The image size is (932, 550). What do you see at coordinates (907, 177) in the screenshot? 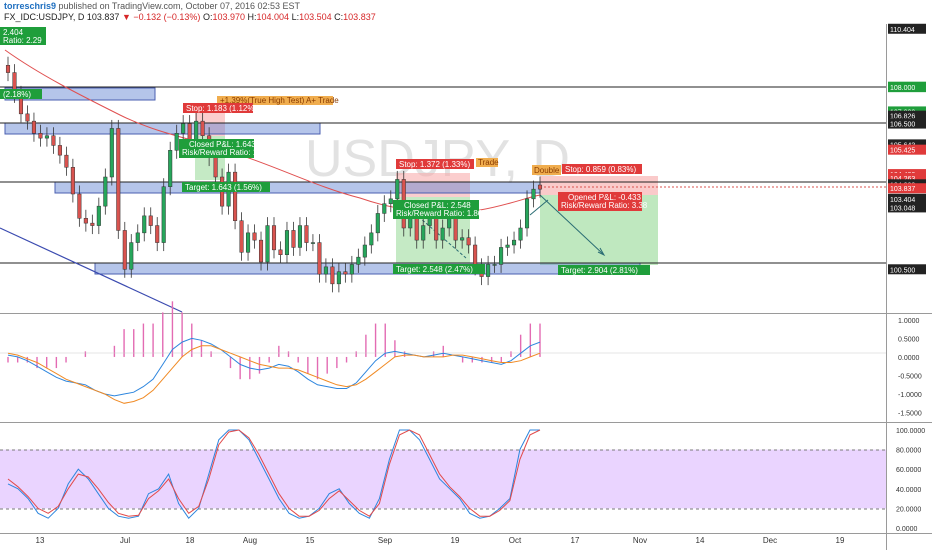
I see `price-tag` at bounding box center [907, 177].